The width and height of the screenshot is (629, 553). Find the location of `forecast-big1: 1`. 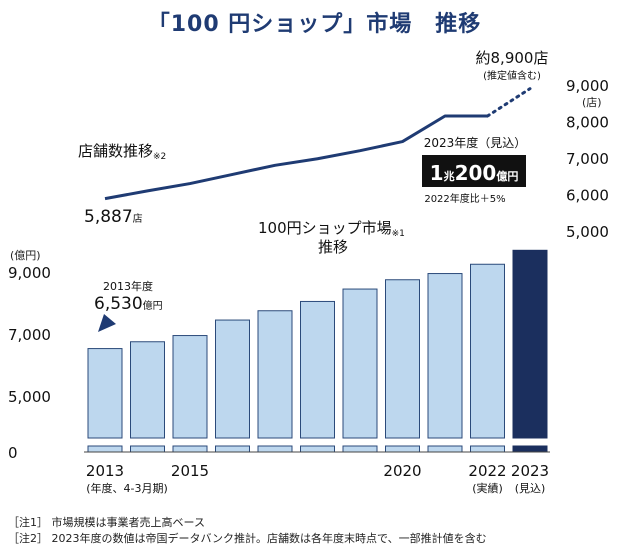

forecast-big1: 1 is located at coordinates (437, 173).